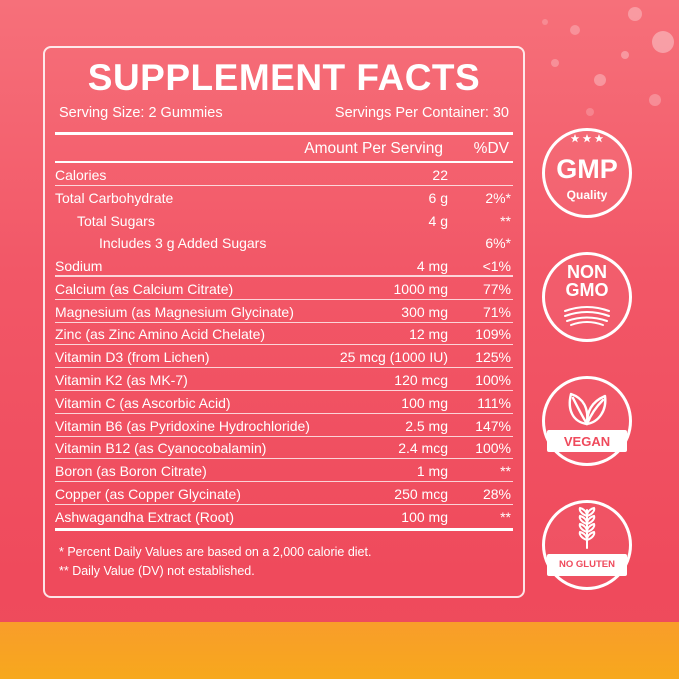 This screenshot has height=679, width=679. I want to click on gmo-label: GMO, so click(587, 290).